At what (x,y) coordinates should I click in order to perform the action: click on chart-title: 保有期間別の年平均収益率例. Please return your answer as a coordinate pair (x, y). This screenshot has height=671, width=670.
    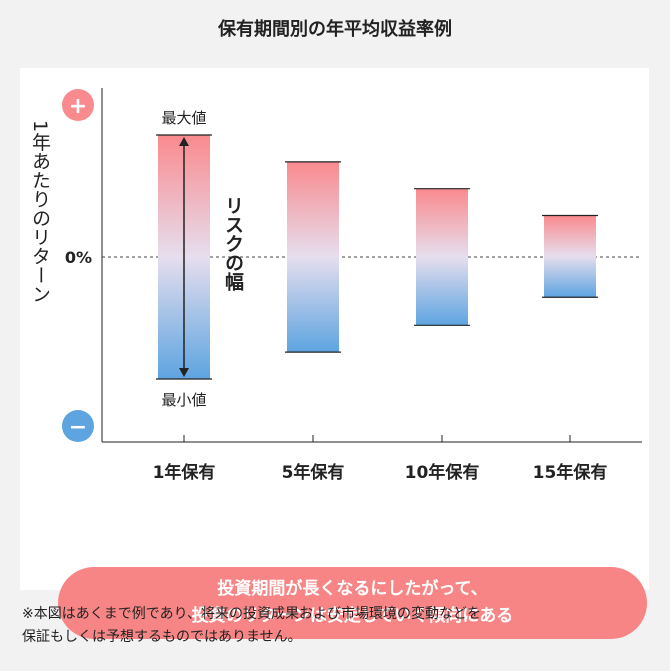
    Looking at the image, I should click on (335, 29).